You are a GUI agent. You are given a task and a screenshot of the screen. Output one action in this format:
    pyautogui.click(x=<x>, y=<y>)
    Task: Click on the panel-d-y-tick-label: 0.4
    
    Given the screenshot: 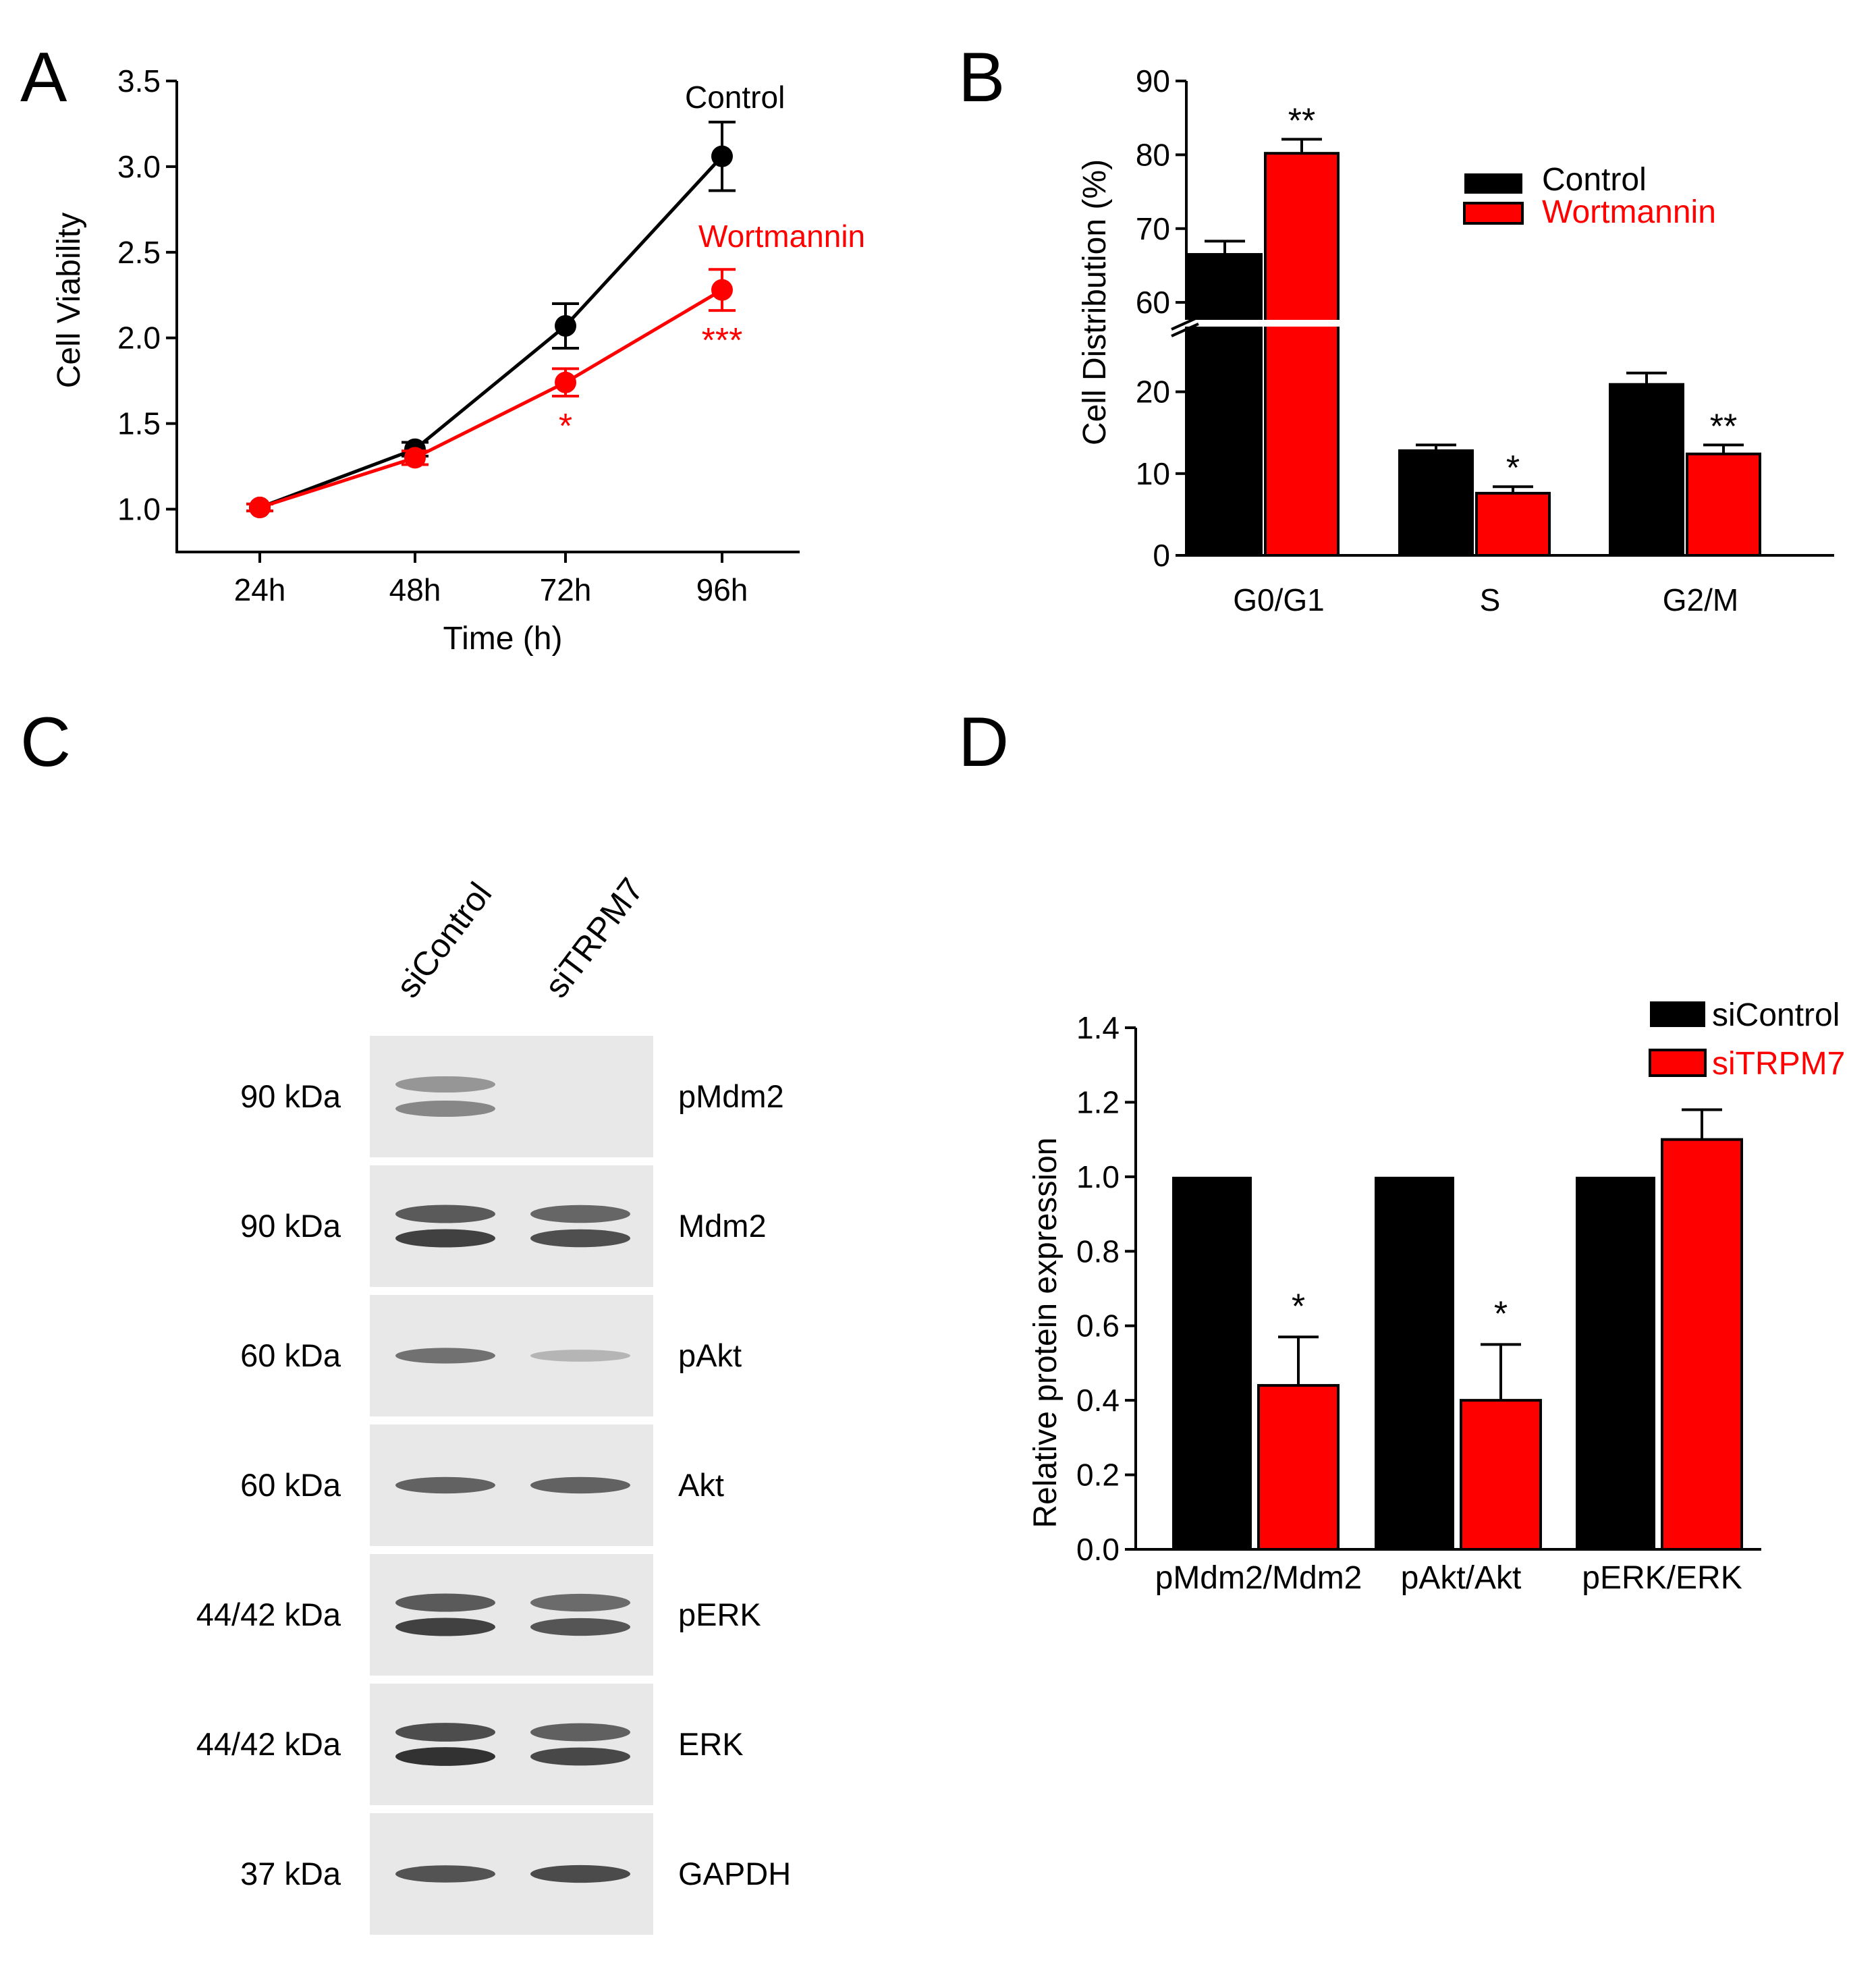 What is the action you would take?
    pyautogui.click(x=1098, y=1400)
    